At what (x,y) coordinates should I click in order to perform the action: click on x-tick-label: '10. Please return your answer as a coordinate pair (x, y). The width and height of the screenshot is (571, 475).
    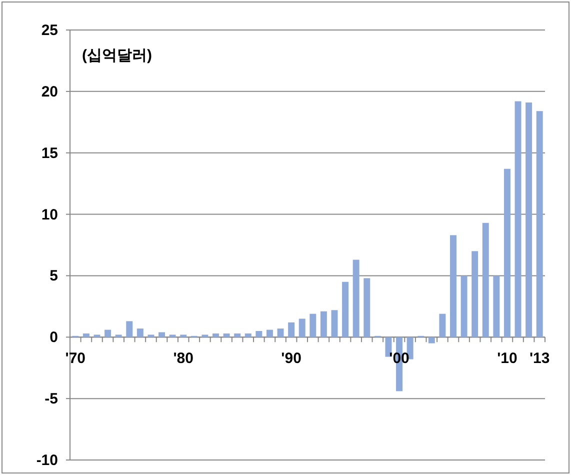
    Looking at the image, I should click on (507, 359).